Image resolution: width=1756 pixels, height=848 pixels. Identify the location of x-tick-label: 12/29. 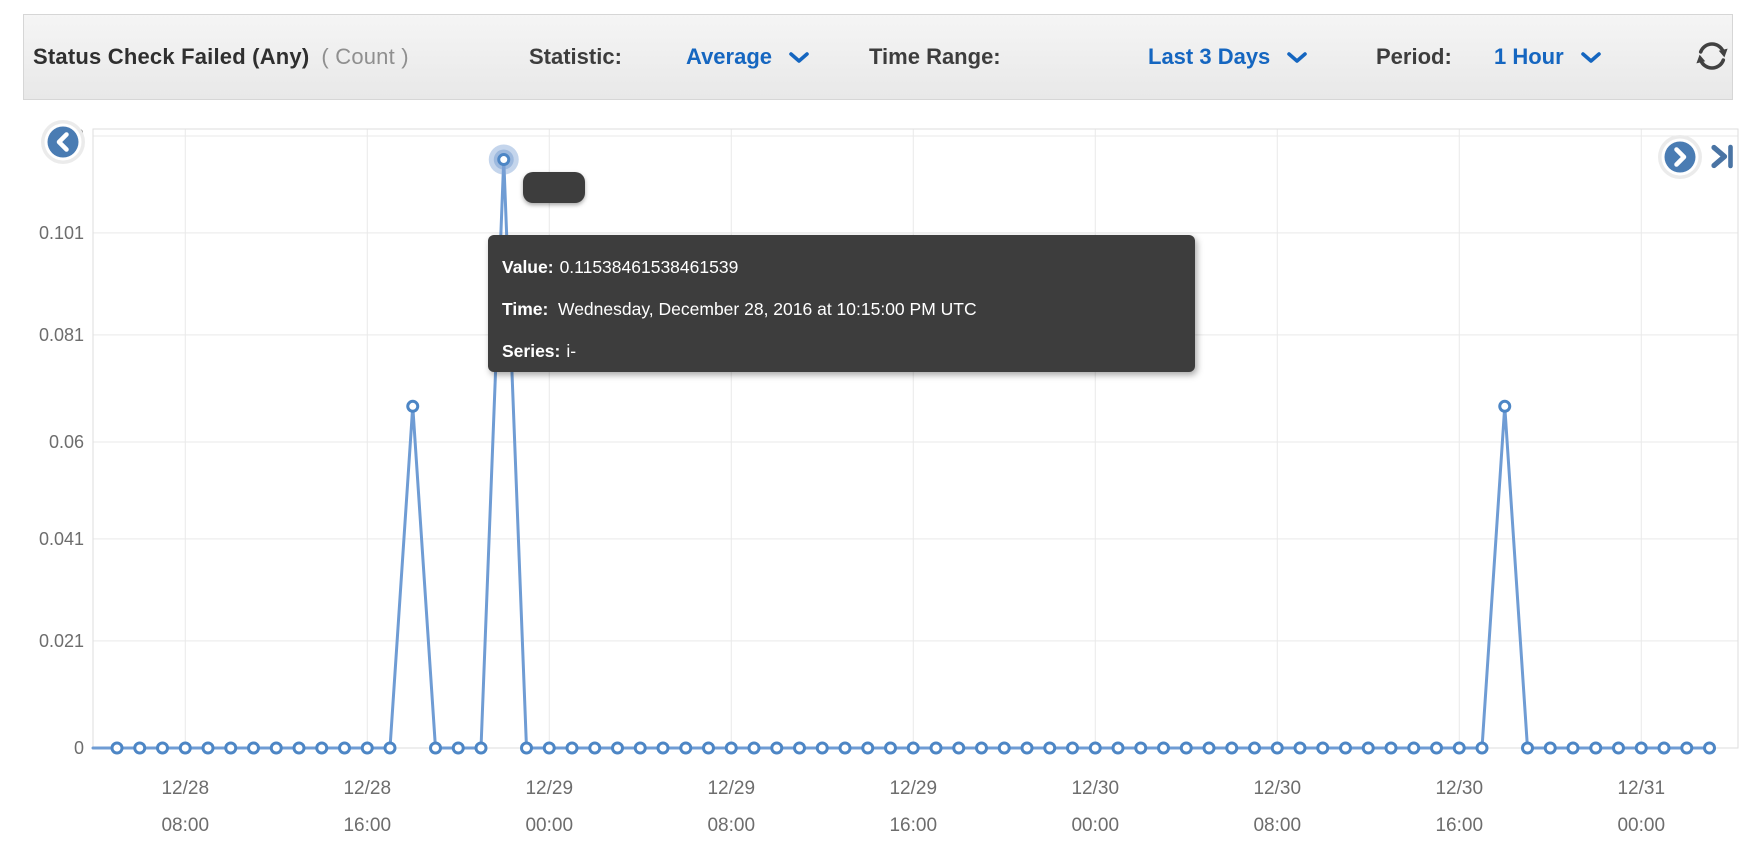
(731, 788).